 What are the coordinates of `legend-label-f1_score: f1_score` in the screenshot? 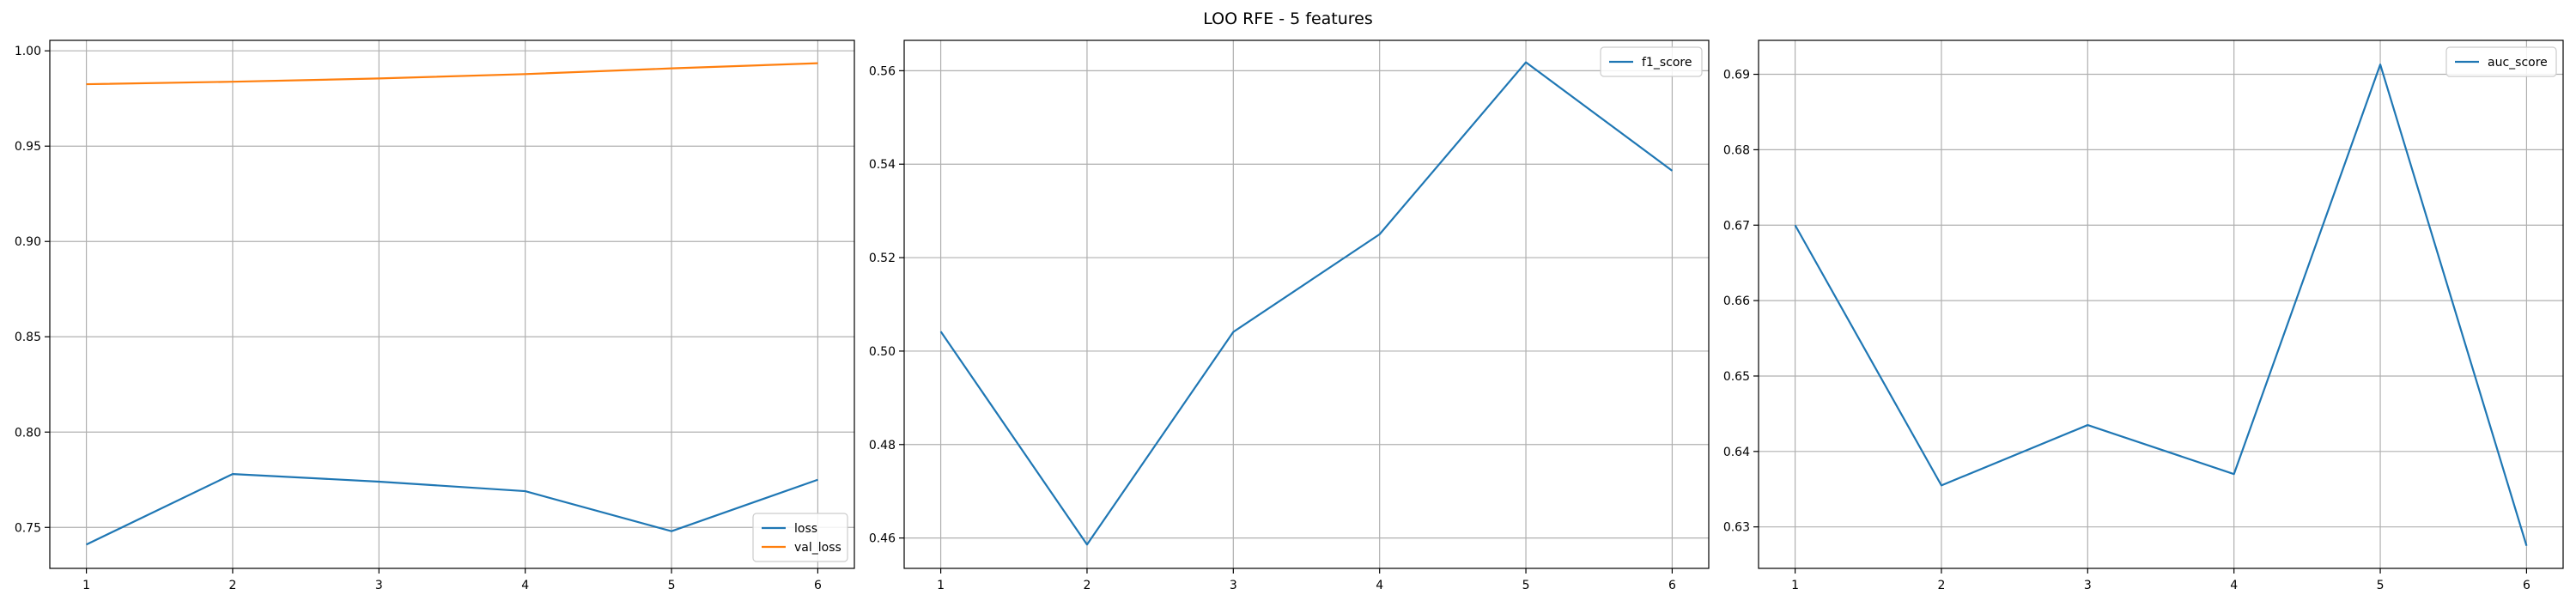 It's located at (1667, 63).